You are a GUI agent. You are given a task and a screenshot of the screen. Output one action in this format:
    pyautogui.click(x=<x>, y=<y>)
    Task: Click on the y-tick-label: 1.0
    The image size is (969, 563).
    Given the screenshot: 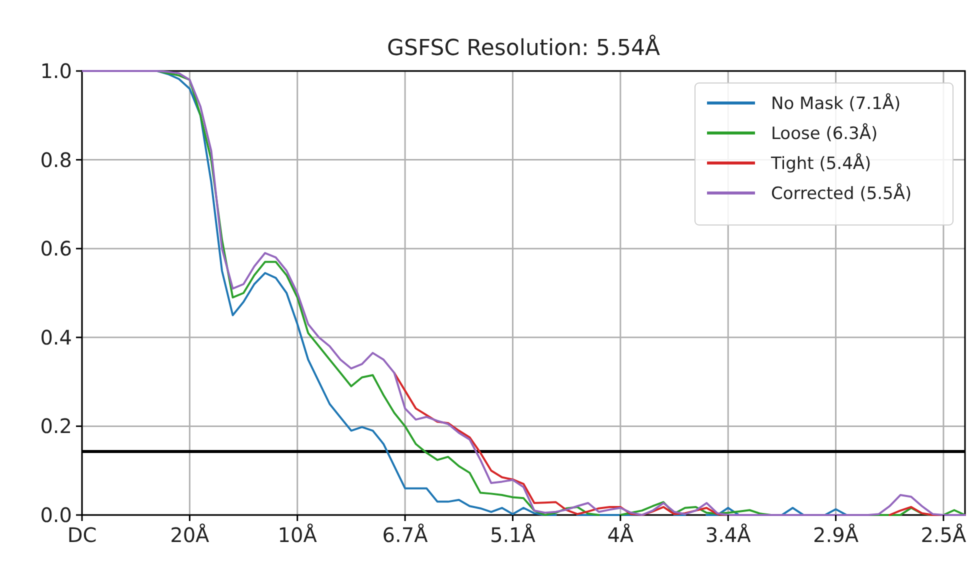 What is the action you would take?
    pyautogui.click(x=56, y=71)
    